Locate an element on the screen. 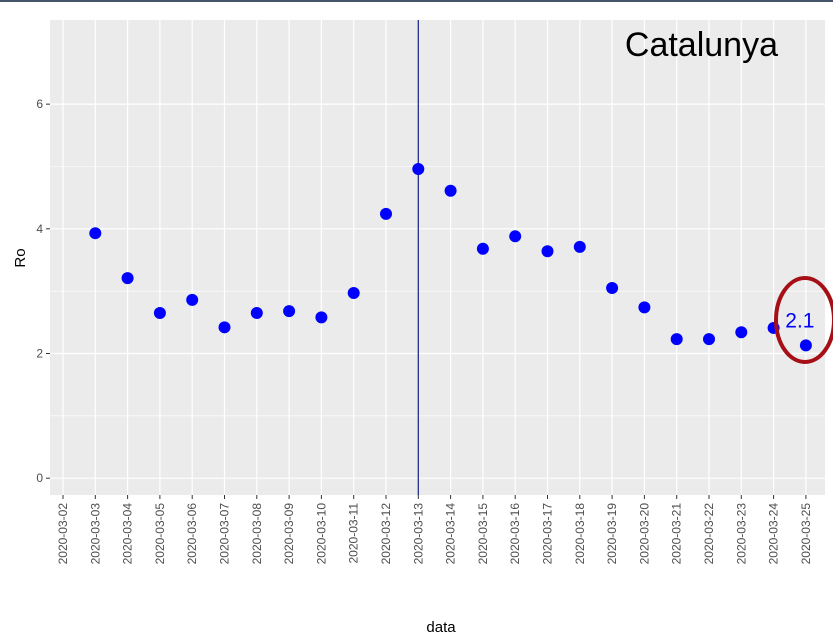 Image resolution: width=833 pixels, height=640 pixels. x-tick-label: 2020-03-24 is located at coordinates (774, 534).